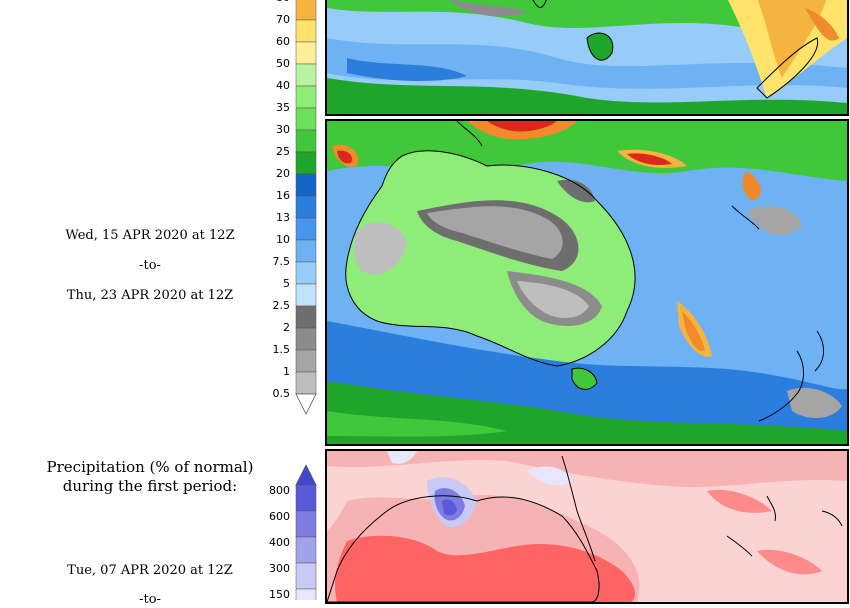 This screenshot has width=850, height=608. What do you see at coordinates (150, 467) in the screenshot?
I see `lower-legend-title-line1: Precipitation (% of normal)` at bounding box center [150, 467].